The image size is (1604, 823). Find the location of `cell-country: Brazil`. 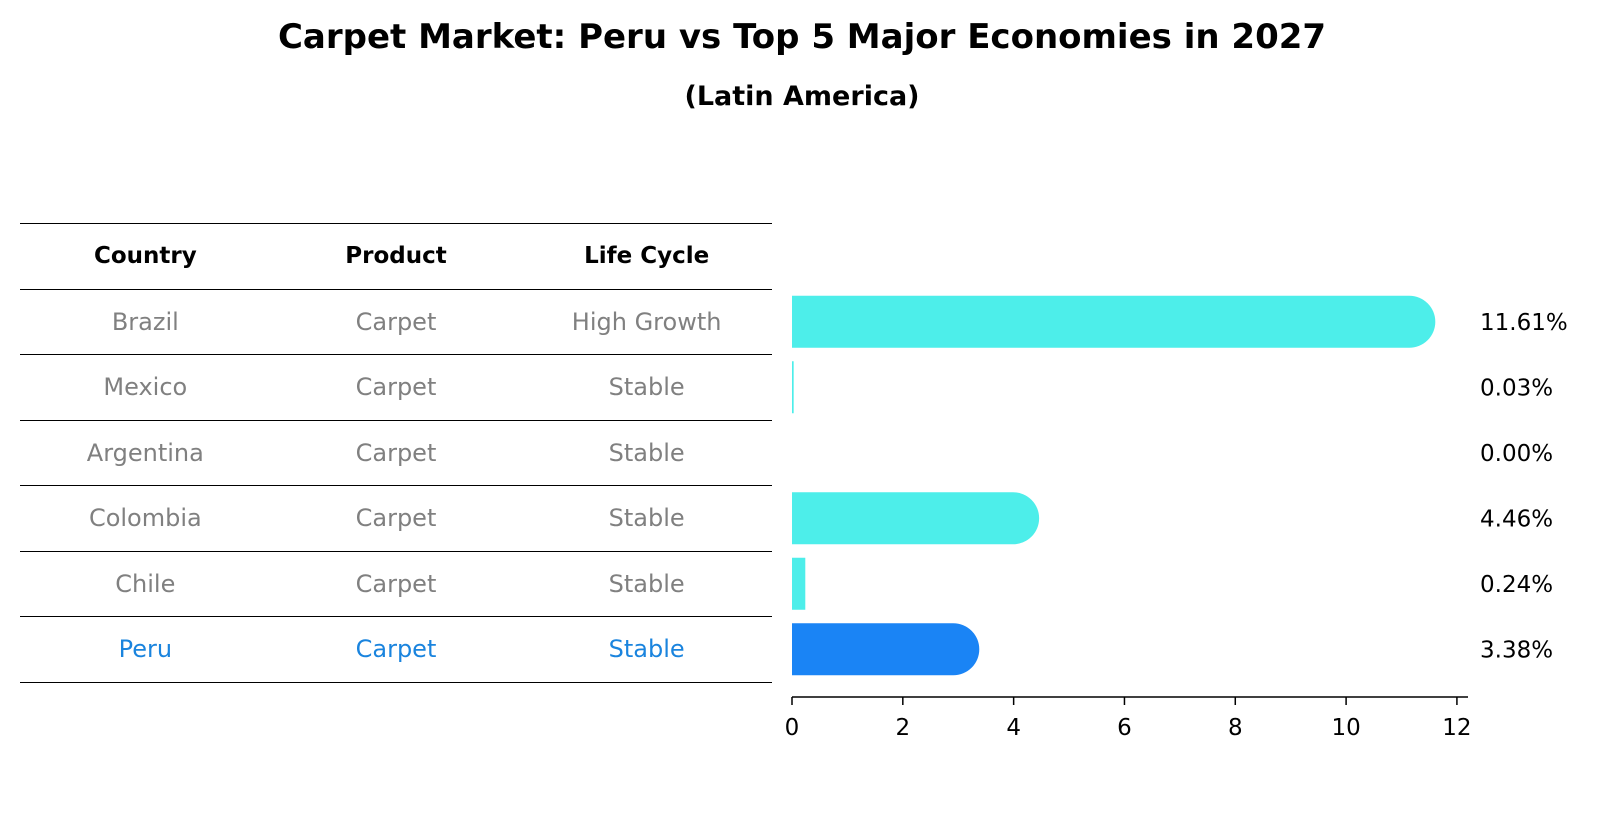

cell-country: Brazil is located at coordinates (145, 321).